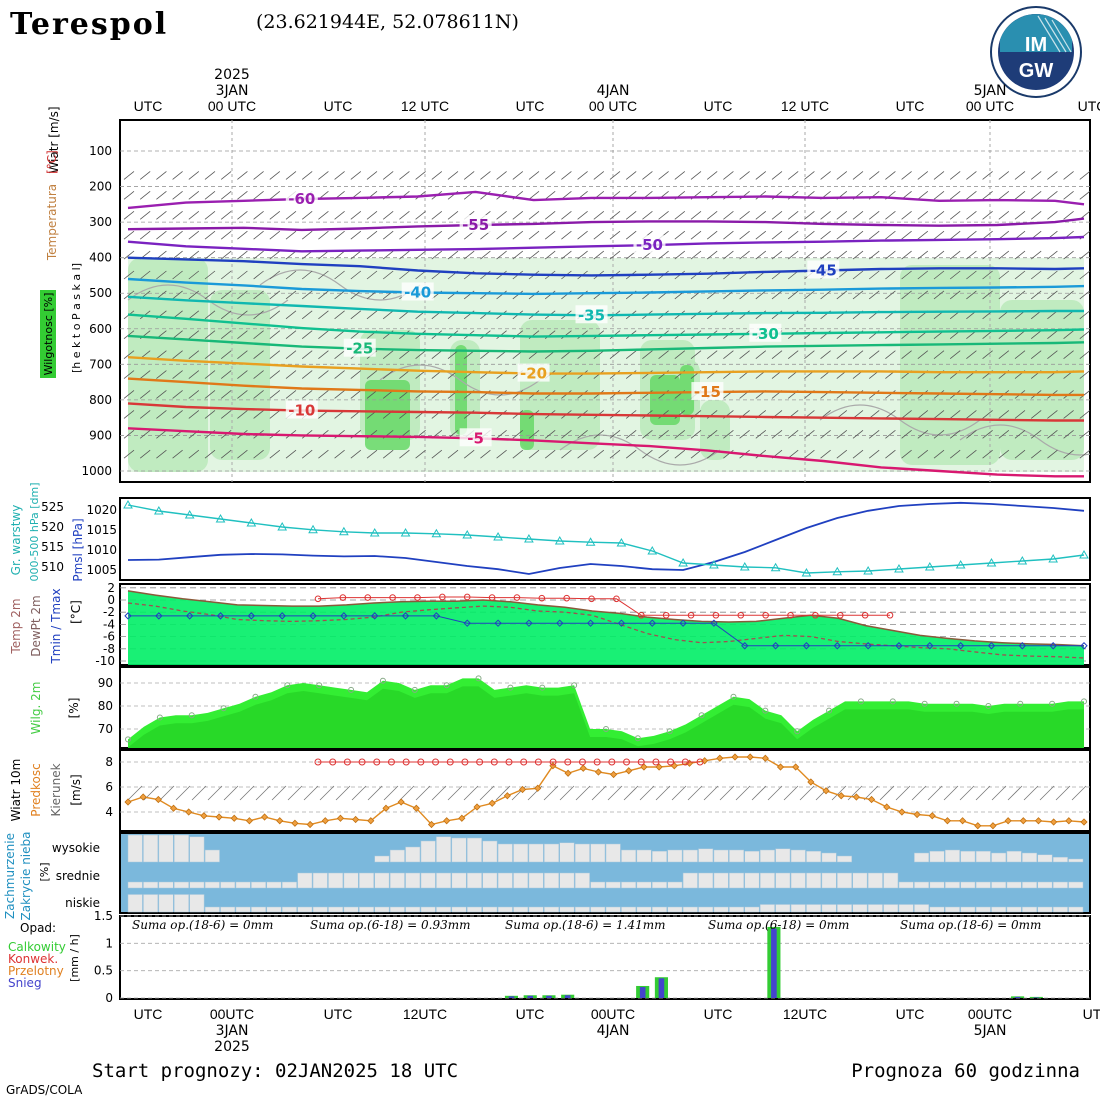  What do you see at coordinates (533, 372) in the screenshot?
I see `isotherm-label-bg` at bounding box center [533, 372].